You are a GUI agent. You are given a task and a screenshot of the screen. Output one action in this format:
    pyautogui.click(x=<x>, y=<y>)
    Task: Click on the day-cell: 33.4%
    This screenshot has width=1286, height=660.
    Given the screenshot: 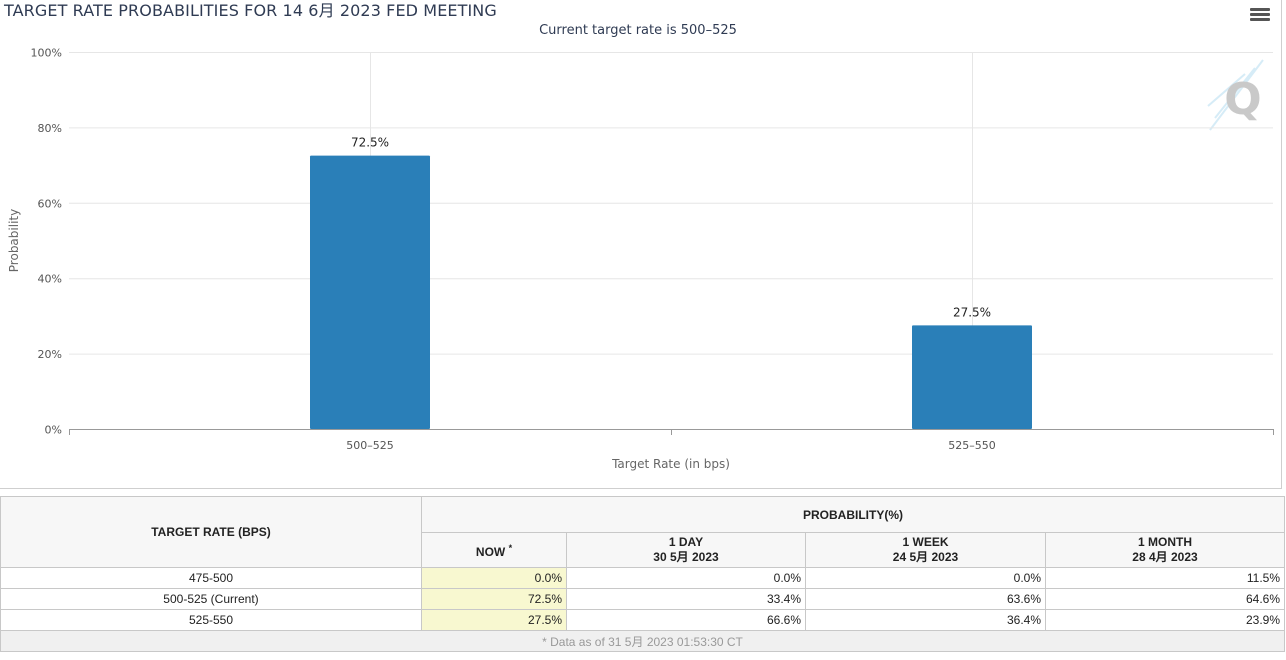 What is the action you would take?
    pyautogui.click(x=686, y=599)
    